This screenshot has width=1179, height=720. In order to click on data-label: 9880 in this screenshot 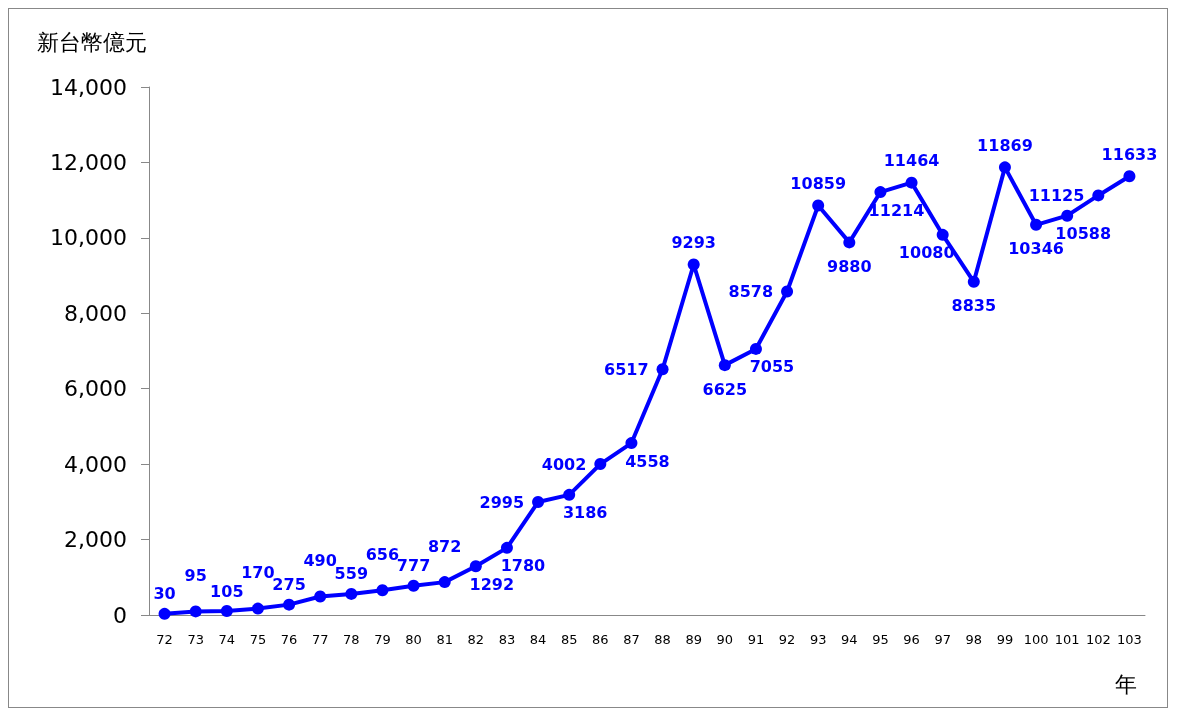, I will do `click(849, 266)`.